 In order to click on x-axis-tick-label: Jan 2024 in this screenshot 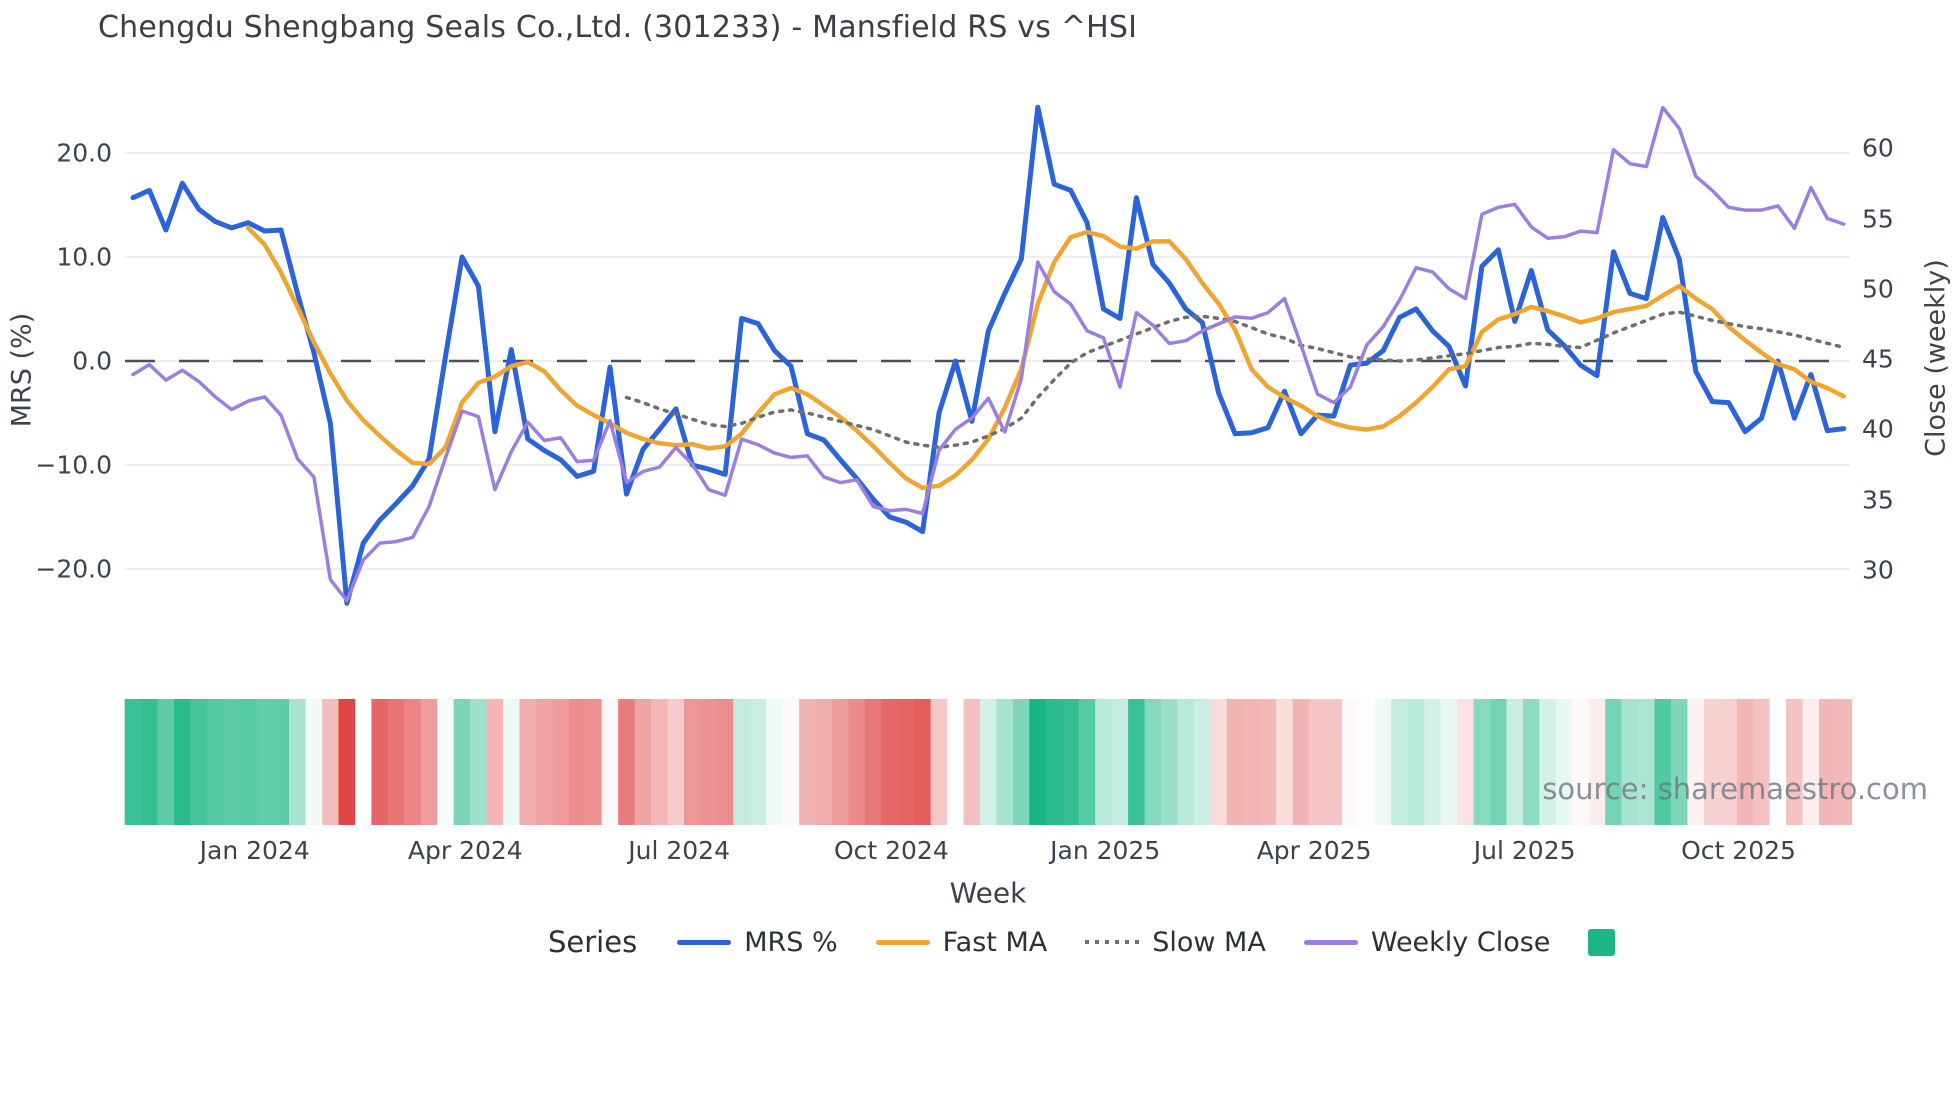, I will do `click(254, 850)`.